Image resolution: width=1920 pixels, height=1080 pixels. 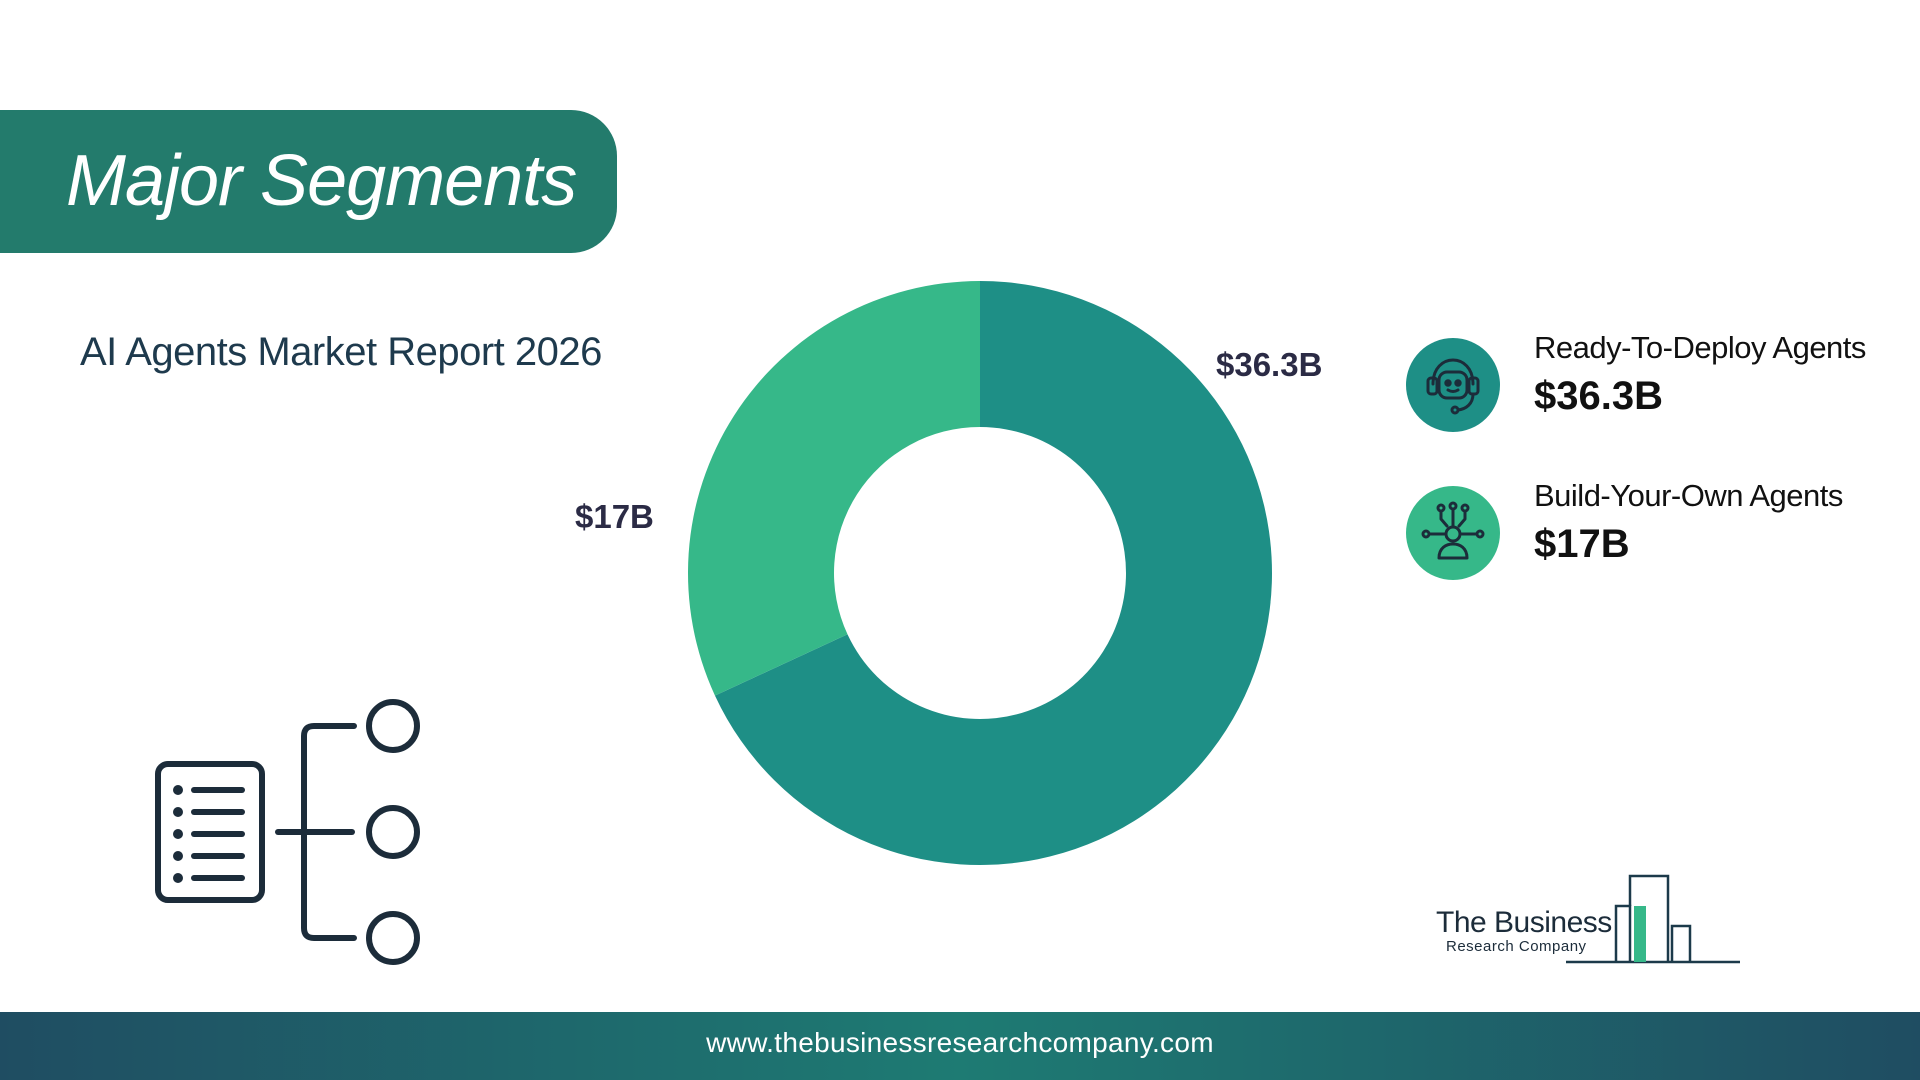 I want to click on donut-slice-build-your-own, so click(x=834, y=488).